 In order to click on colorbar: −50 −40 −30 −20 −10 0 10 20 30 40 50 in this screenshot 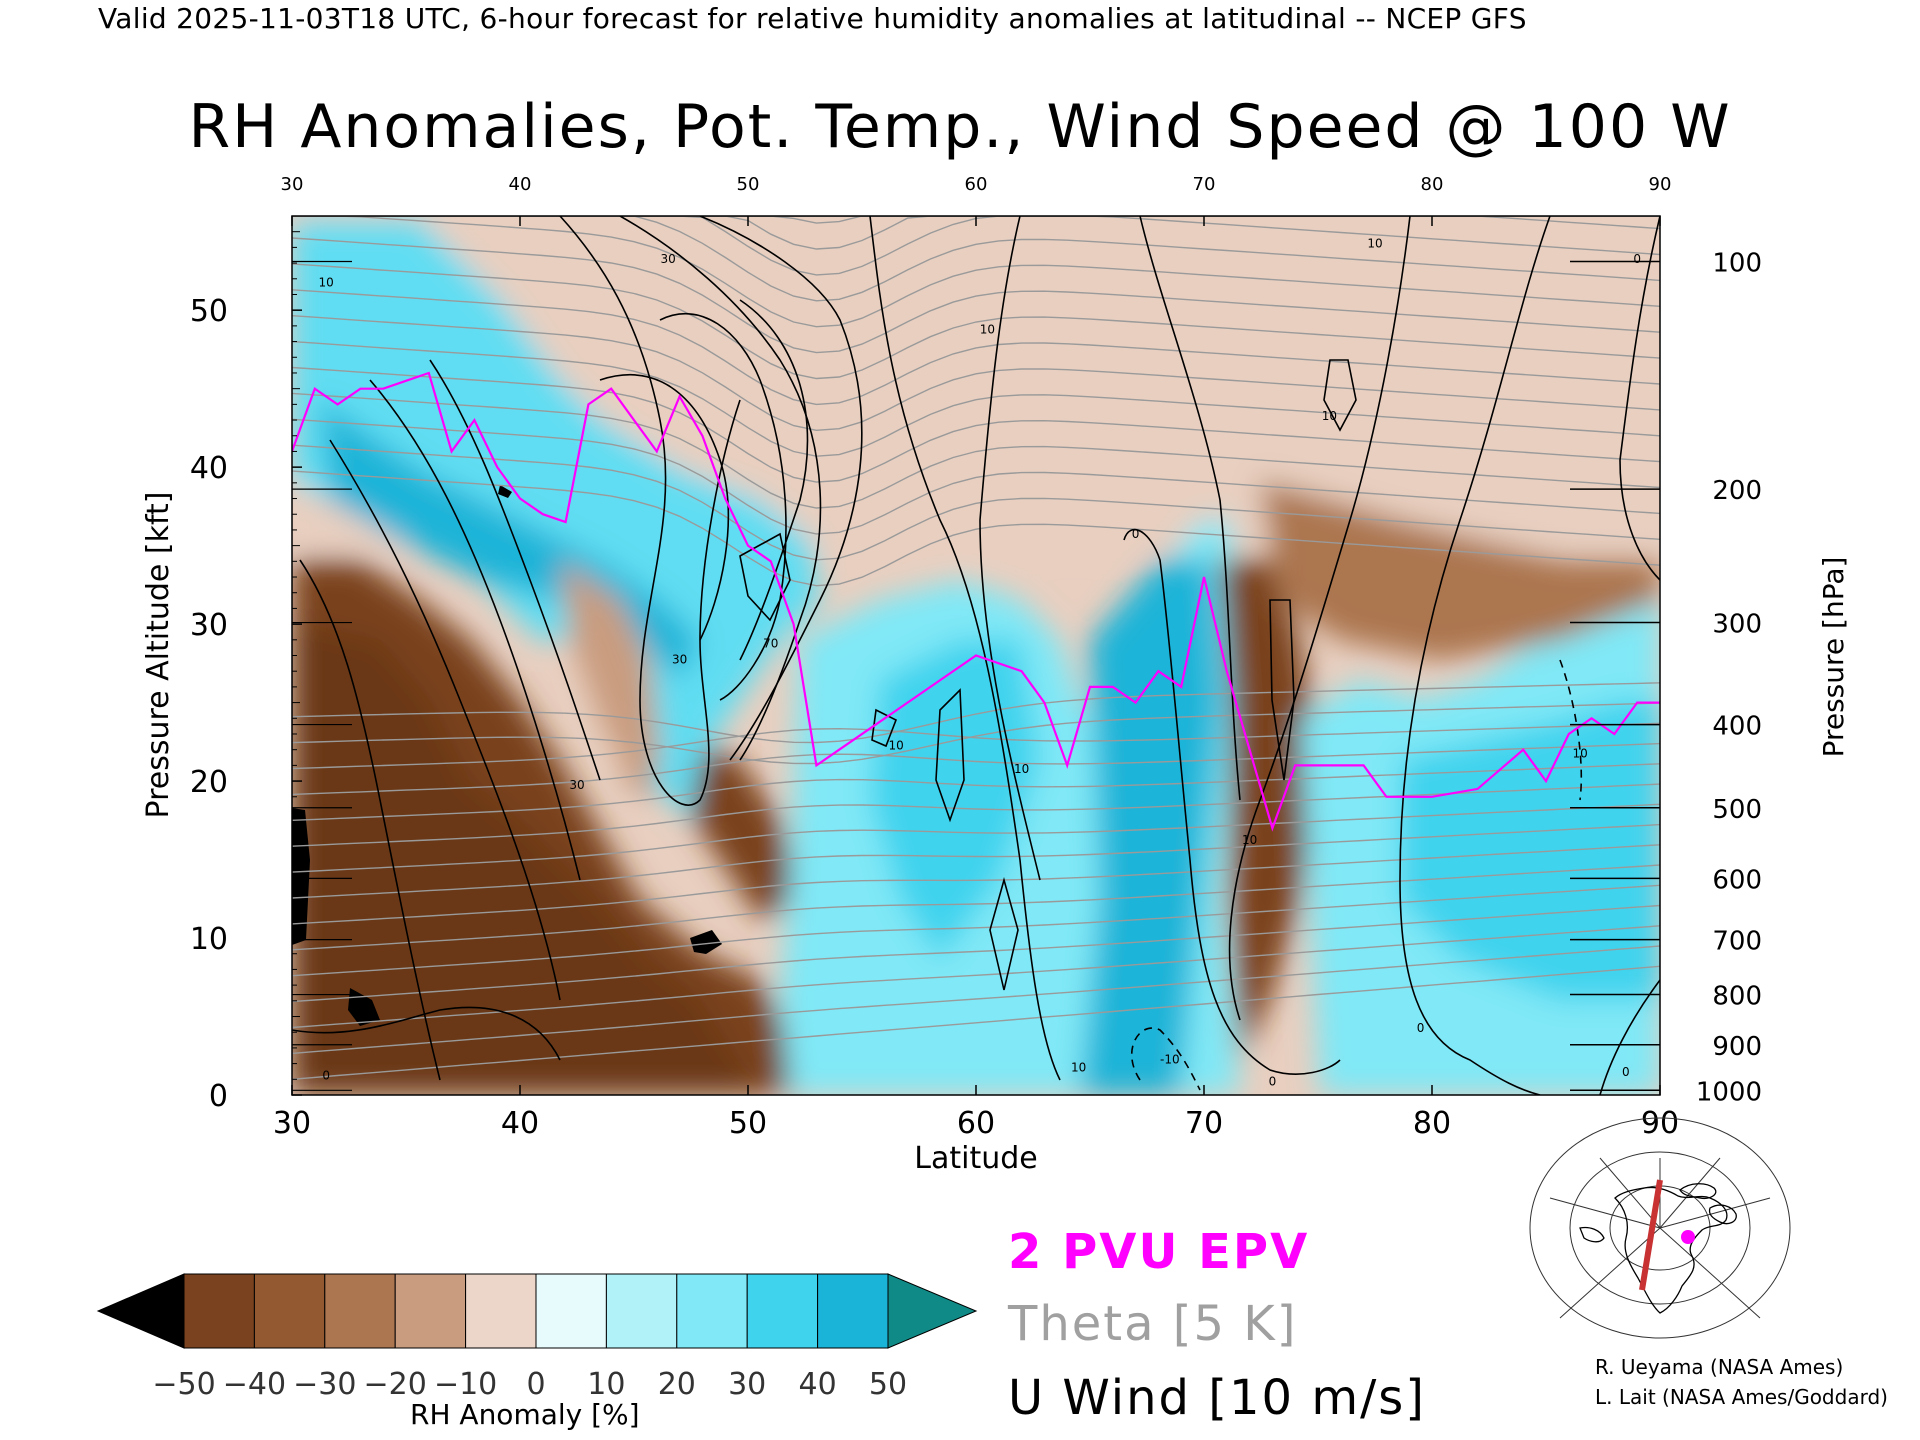, I will do `click(537, 1337)`.